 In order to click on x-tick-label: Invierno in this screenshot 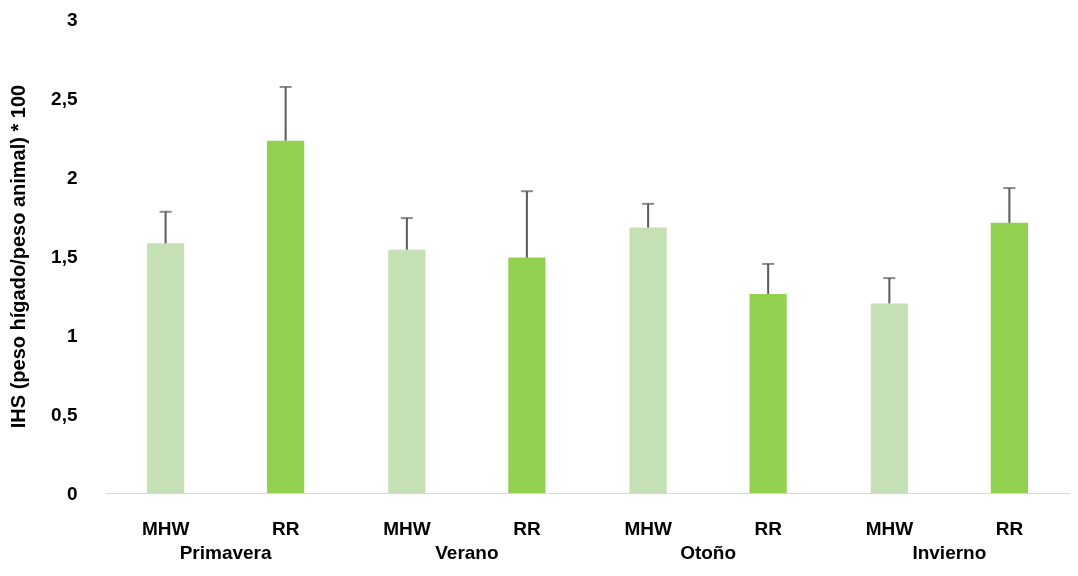, I will do `click(949, 552)`.